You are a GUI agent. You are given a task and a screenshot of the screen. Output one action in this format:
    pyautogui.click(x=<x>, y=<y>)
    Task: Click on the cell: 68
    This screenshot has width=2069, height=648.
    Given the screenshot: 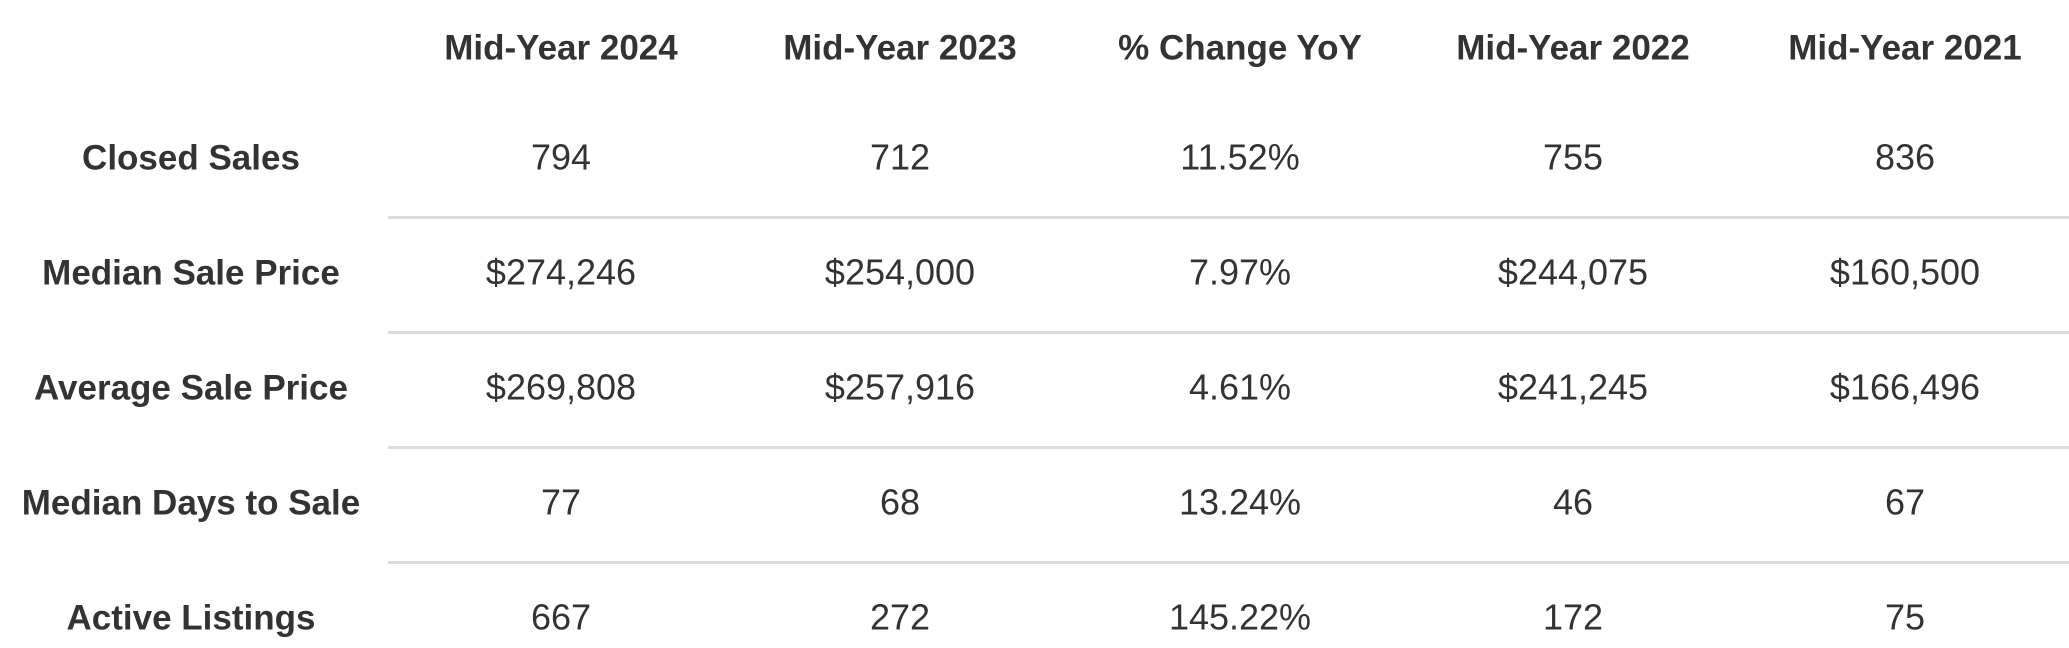 What is the action you would take?
    pyautogui.click(x=900, y=502)
    